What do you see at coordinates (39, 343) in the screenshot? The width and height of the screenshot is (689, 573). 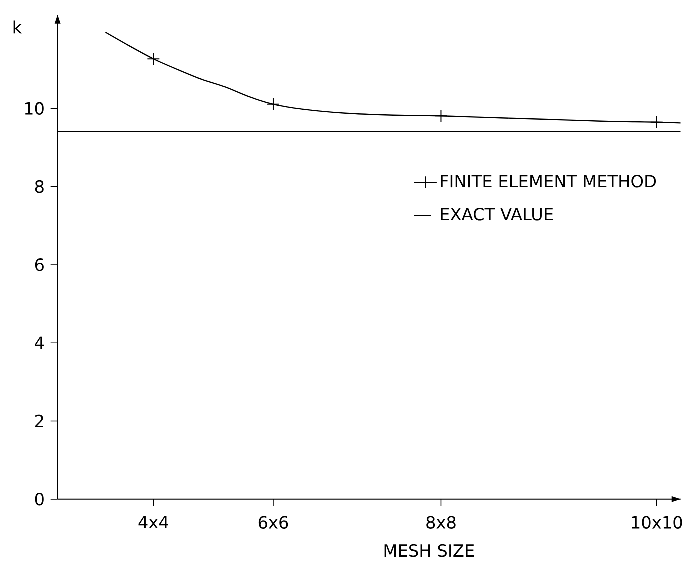 I see `y-tick-label: 4` at bounding box center [39, 343].